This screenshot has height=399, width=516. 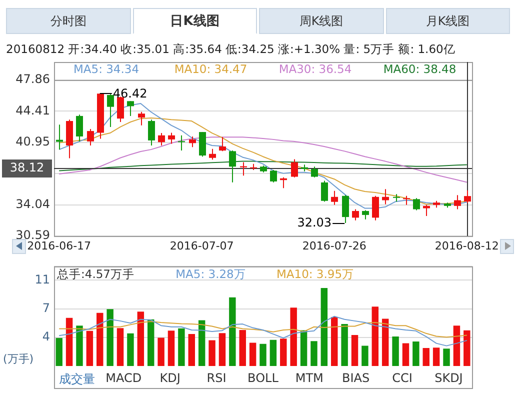 I want to click on text: 分时图, so click(x=68, y=21).